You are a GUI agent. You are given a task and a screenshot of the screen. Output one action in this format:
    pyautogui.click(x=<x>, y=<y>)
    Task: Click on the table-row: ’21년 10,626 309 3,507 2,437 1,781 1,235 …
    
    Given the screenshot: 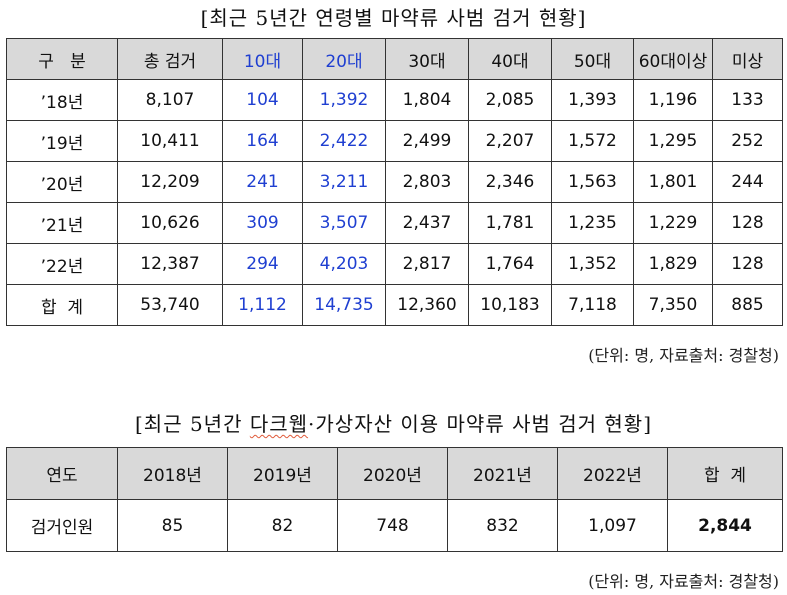 What is the action you would take?
    pyautogui.click(x=394, y=223)
    